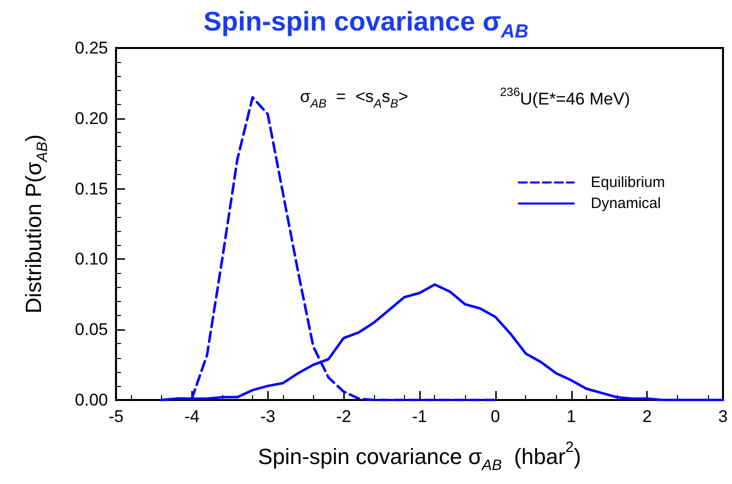 The width and height of the screenshot is (732, 484). I want to click on x-tick-label: 1, so click(571, 416).